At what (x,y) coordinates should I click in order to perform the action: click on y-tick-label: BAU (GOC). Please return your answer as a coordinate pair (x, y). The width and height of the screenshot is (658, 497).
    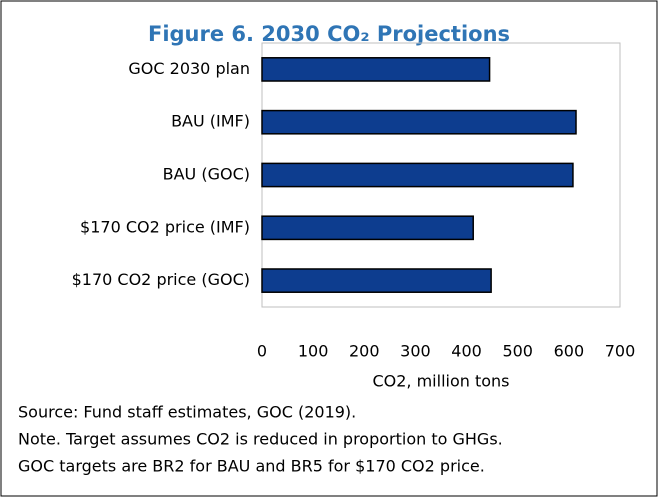
    Looking at the image, I should click on (206, 174).